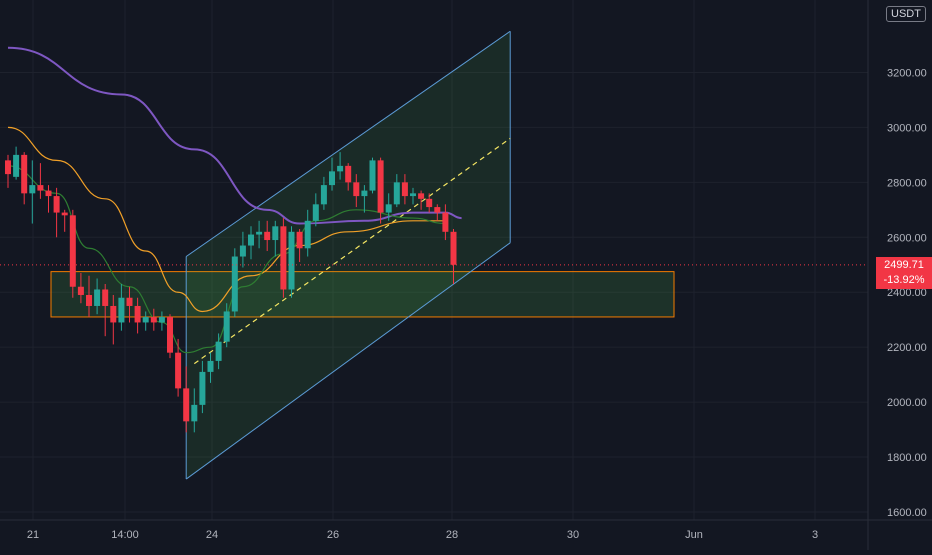 The width and height of the screenshot is (932, 555). I want to click on price-tick-label: 2600.00, so click(907, 238).